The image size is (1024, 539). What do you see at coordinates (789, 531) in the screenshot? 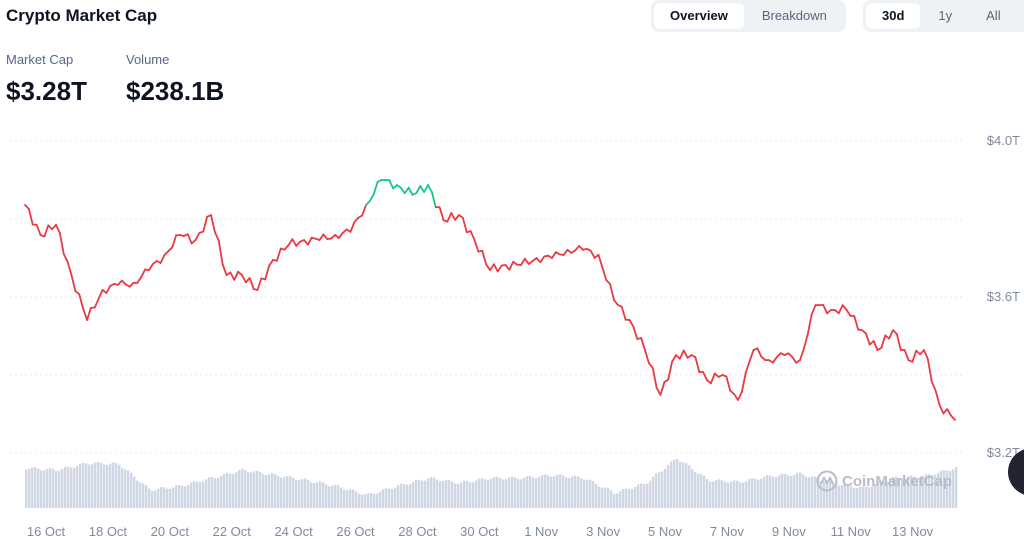
I see `x-tick-label: 9 Nov` at bounding box center [789, 531].